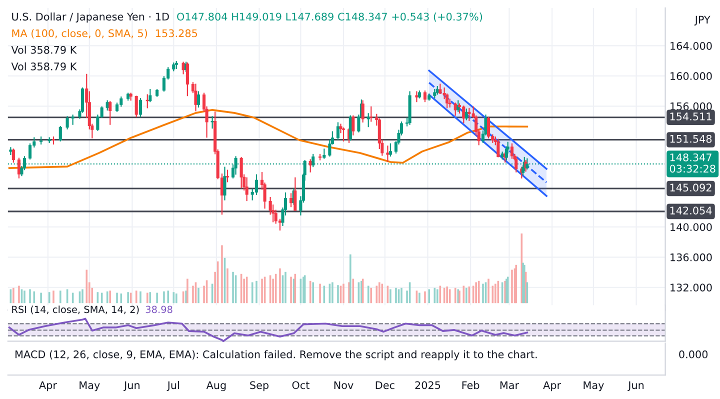 This screenshot has height=399, width=720. What do you see at coordinates (159, 310) in the screenshot?
I see `annotation: 38.98` at bounding box center [159, 310].